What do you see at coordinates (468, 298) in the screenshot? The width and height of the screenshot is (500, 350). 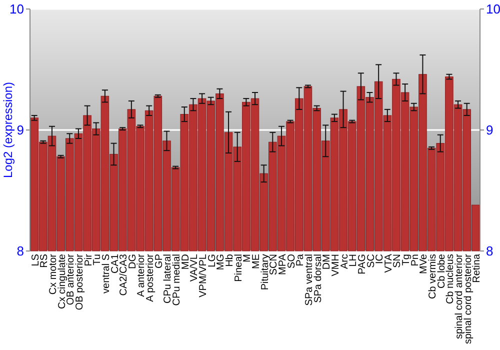 I see `x-tick-label: spinal cord posterior` at bounding box center [468, 298].